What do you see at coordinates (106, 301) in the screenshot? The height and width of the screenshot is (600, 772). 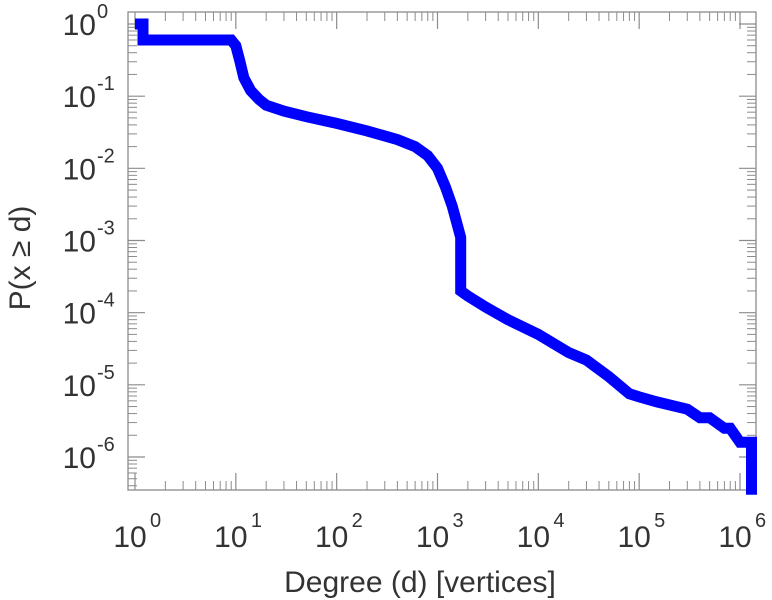 I see `y-tick-exponent: -4` at bounding box center [106, 301].